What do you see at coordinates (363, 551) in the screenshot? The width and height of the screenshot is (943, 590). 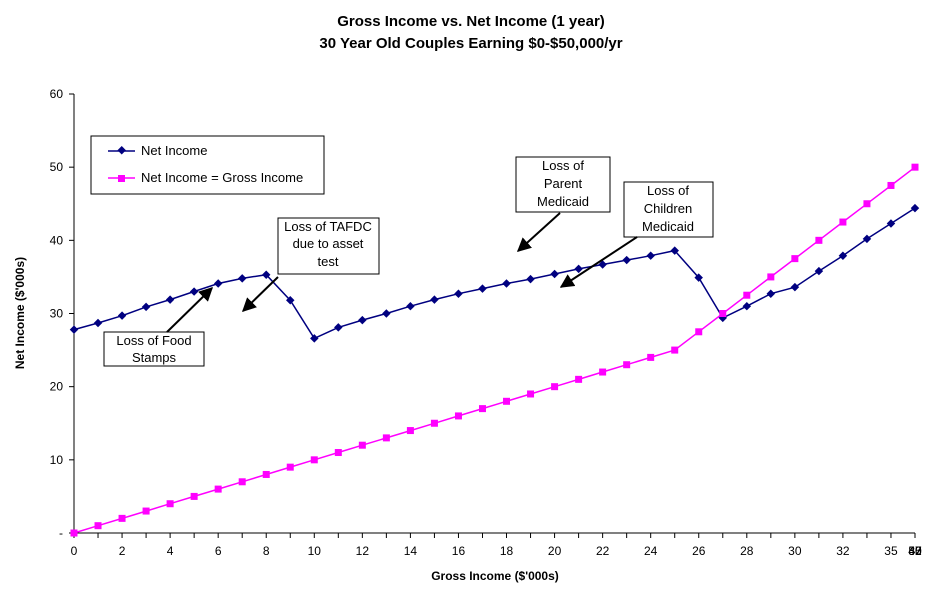 I see `x-tick-label: 12` at bounding box center [363, 551].